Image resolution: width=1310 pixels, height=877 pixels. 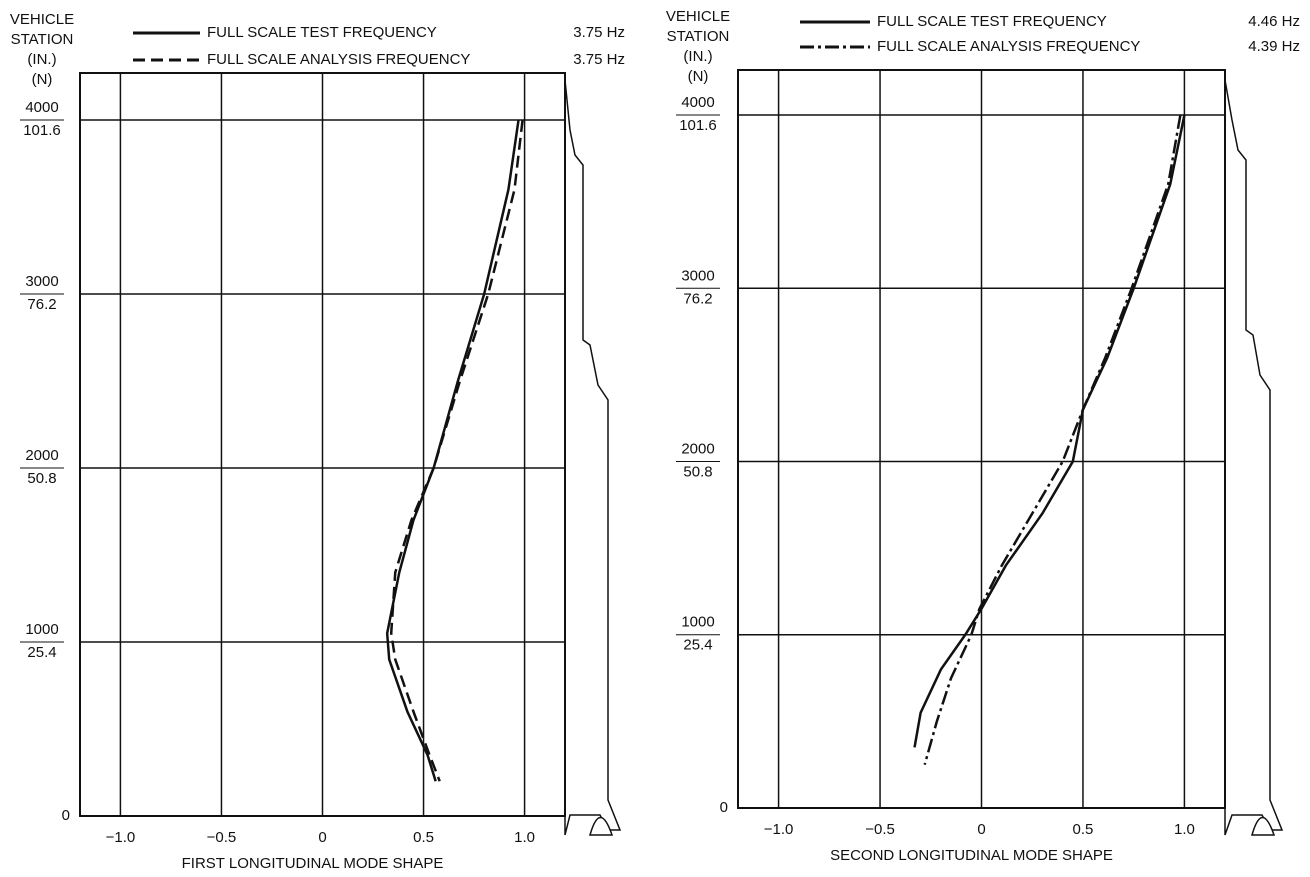 I want to click on x-axis-title: SECOND LONGITUDINAL MODE SHAPE, so click(x=971, y=855).